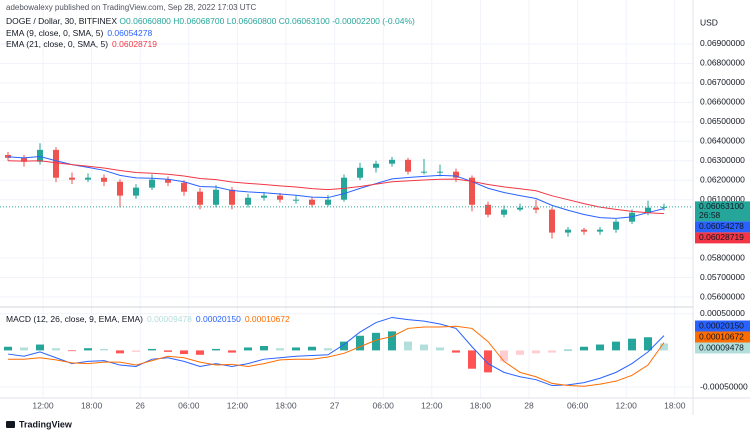 This screenshot has height=435, width=750. I want to click on y-tick-label: 0.06600000, so click(722, 102).